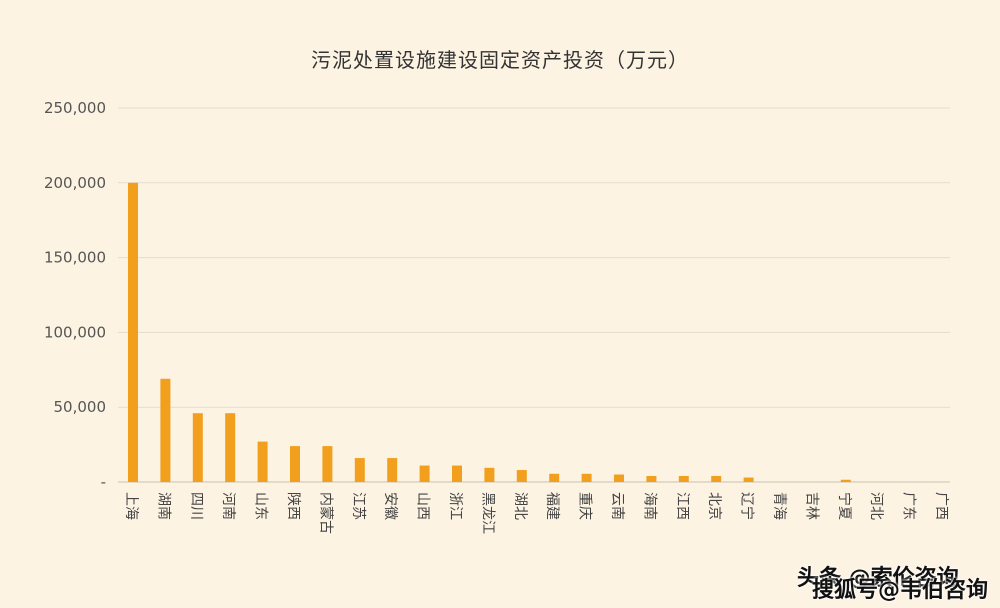 This screenshot has height=608, width=1000. Describe the element at coordinates (75, 108) in the screenshot. I see `y-tick-label: 250,000` at that location.